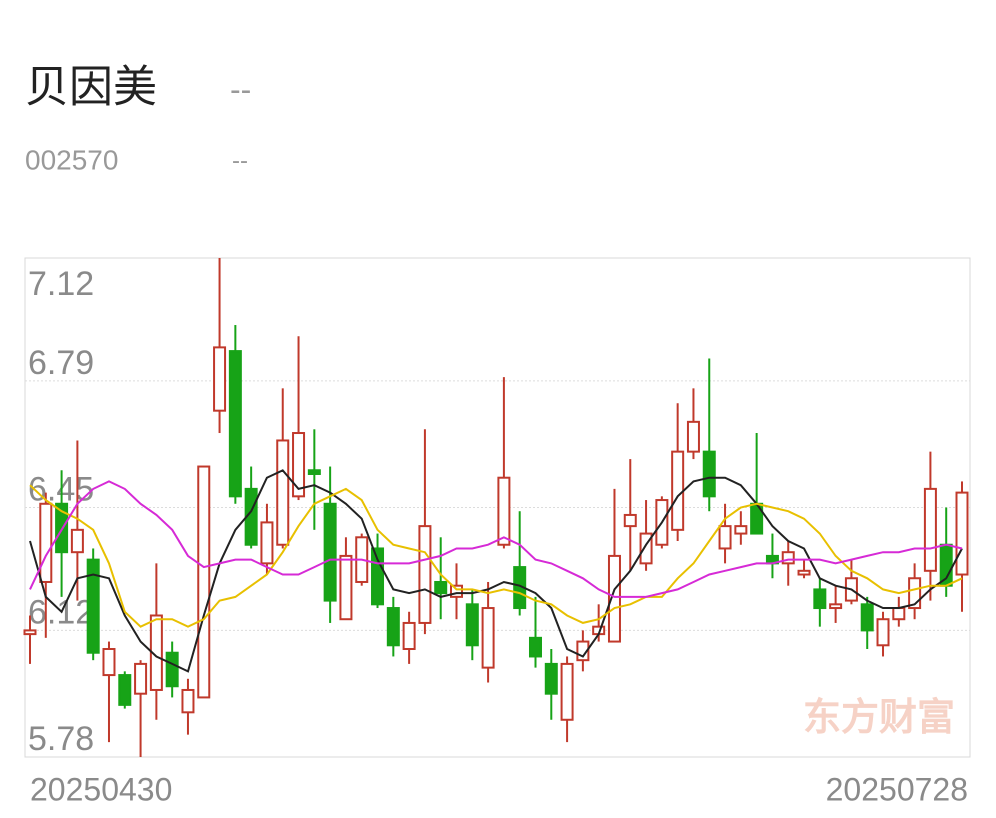 The height and width of the screenshot is (818, 996). Describe the element at coordinates (897, 789) in the screenshot. I see `x-tick-label: 20250728` at that location.